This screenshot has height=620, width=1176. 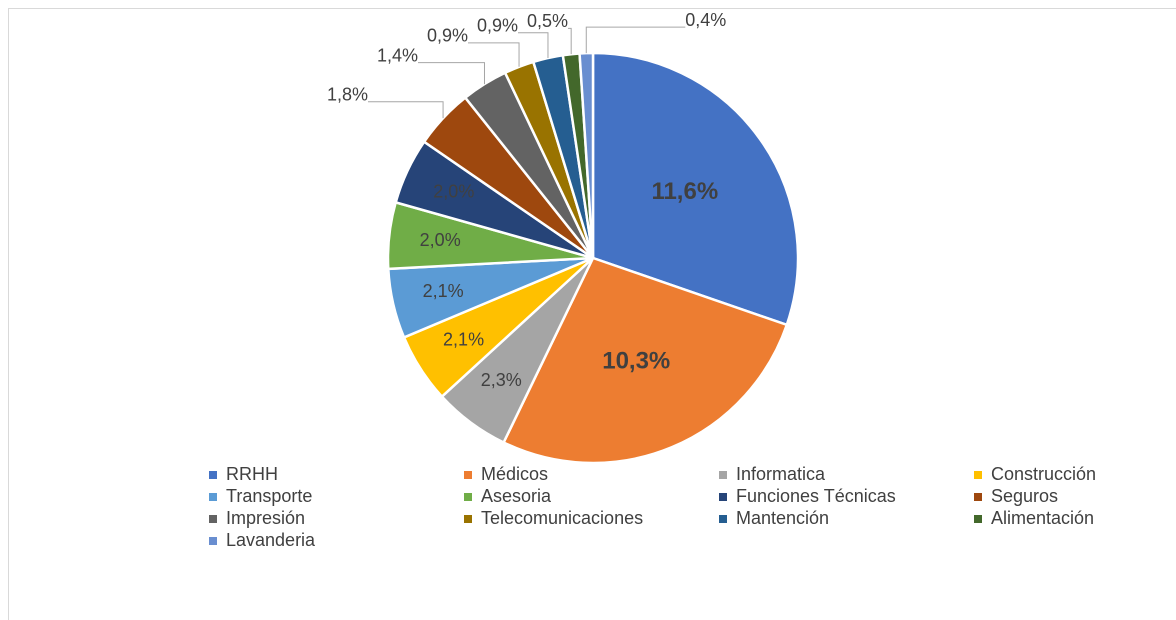 I want to click on data-label: 1,8%, so click(x=347, y=94).